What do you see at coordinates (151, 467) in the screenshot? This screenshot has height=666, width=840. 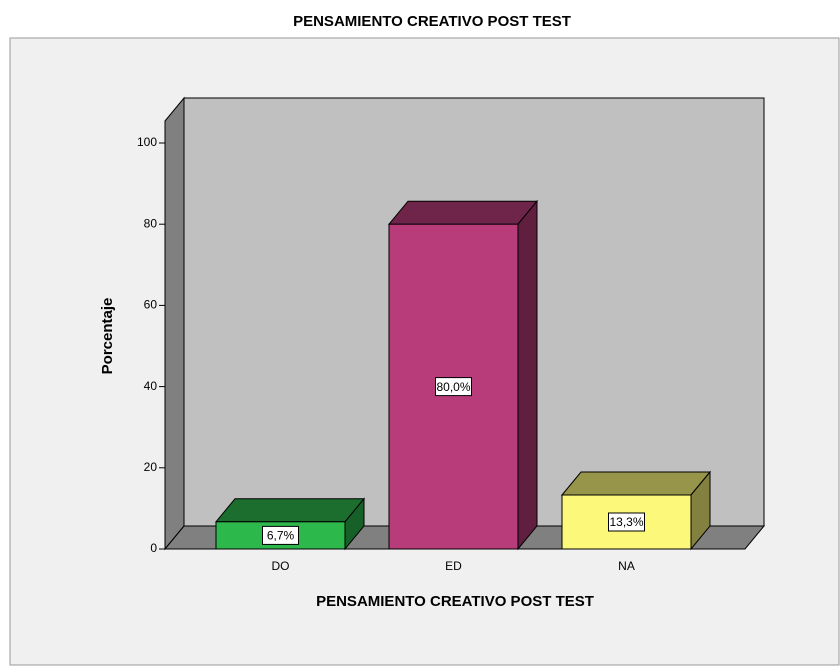 I see `y-tick-label: 20` at bounding box center [151, 467].